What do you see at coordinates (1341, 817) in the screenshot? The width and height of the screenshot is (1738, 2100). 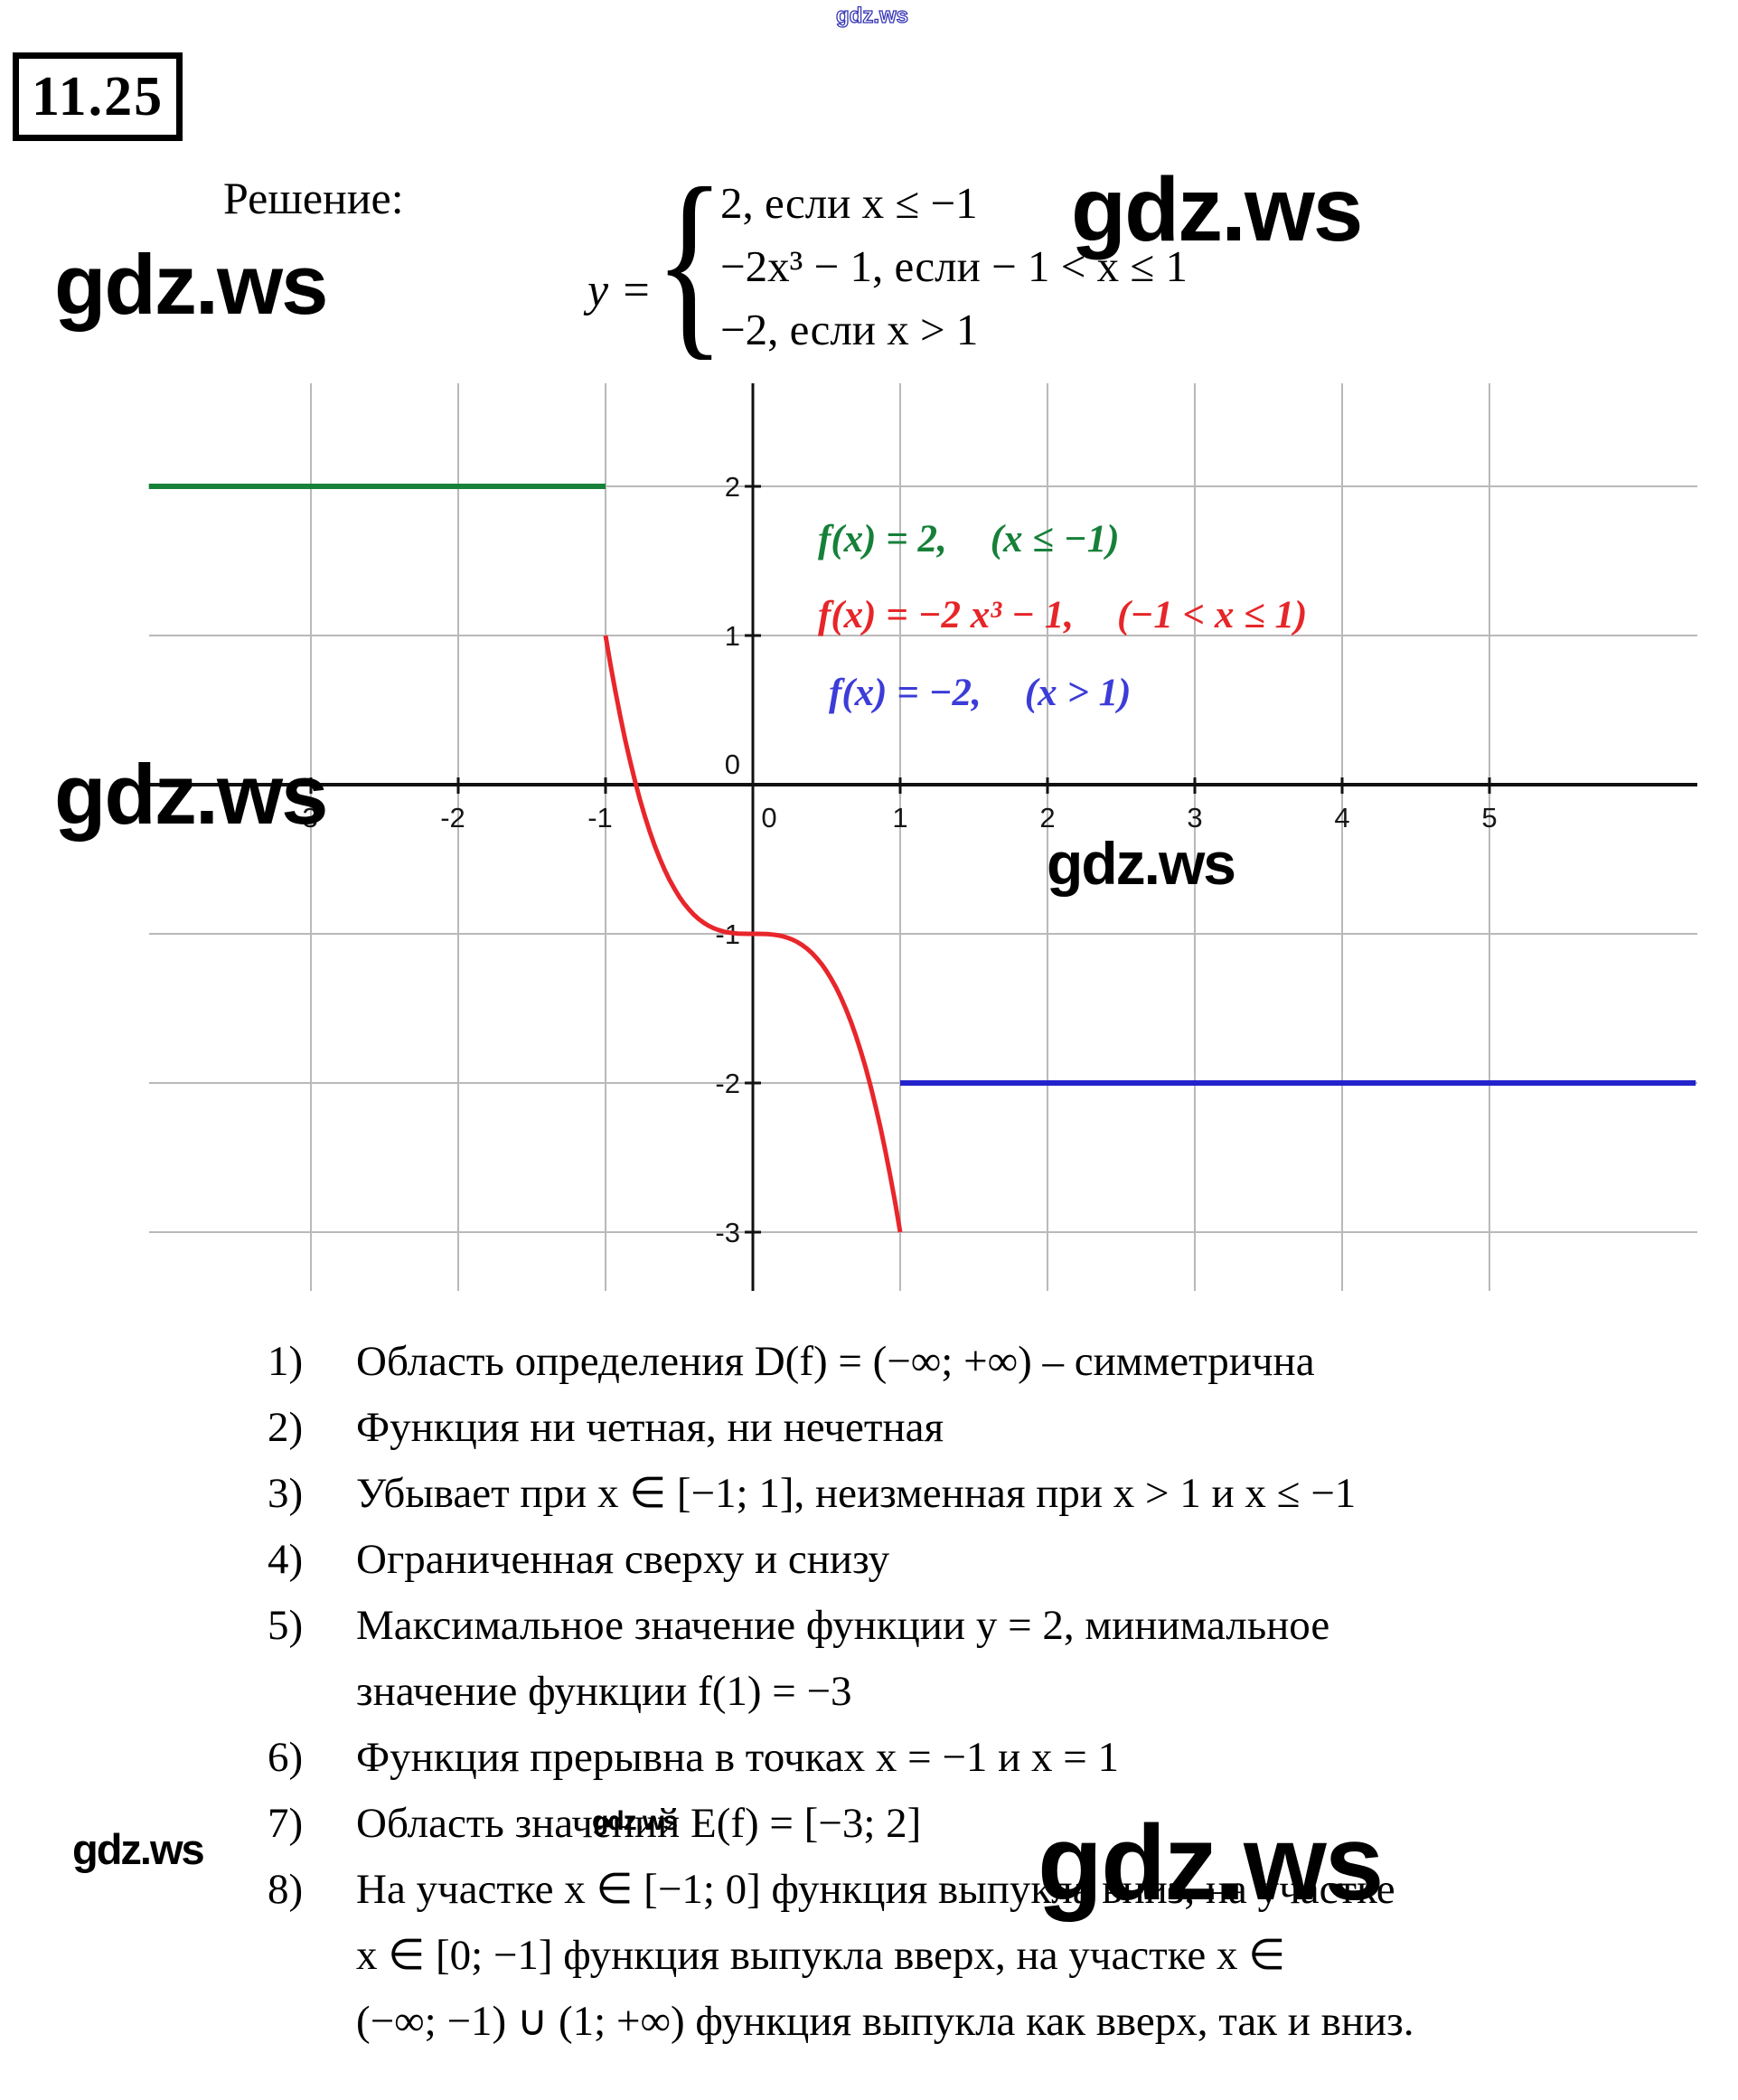 I see `x-tick-label: 4` at bounding box center [1341, 817].